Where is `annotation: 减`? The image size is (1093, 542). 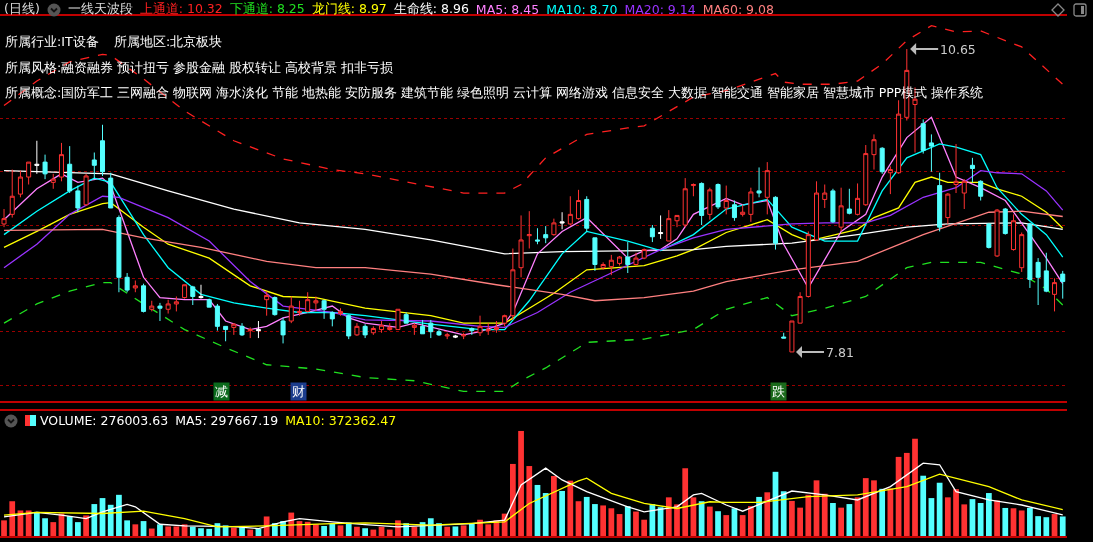 annotation: 减 is located at coordinates (221, 391).